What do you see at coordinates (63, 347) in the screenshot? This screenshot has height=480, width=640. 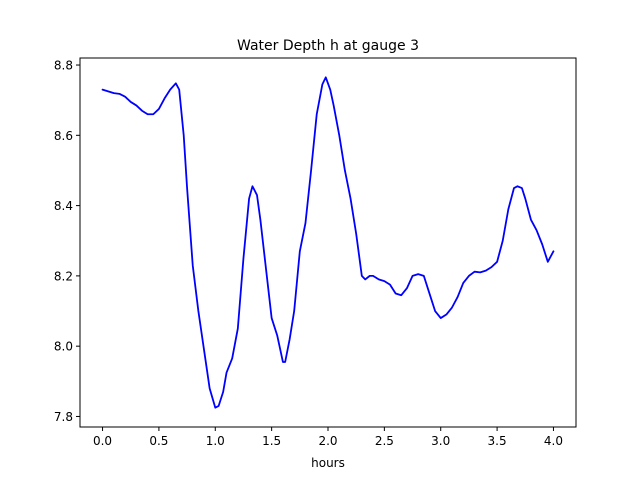 I see `y-tick-label: 8.0` at bounding box center [63, 347].